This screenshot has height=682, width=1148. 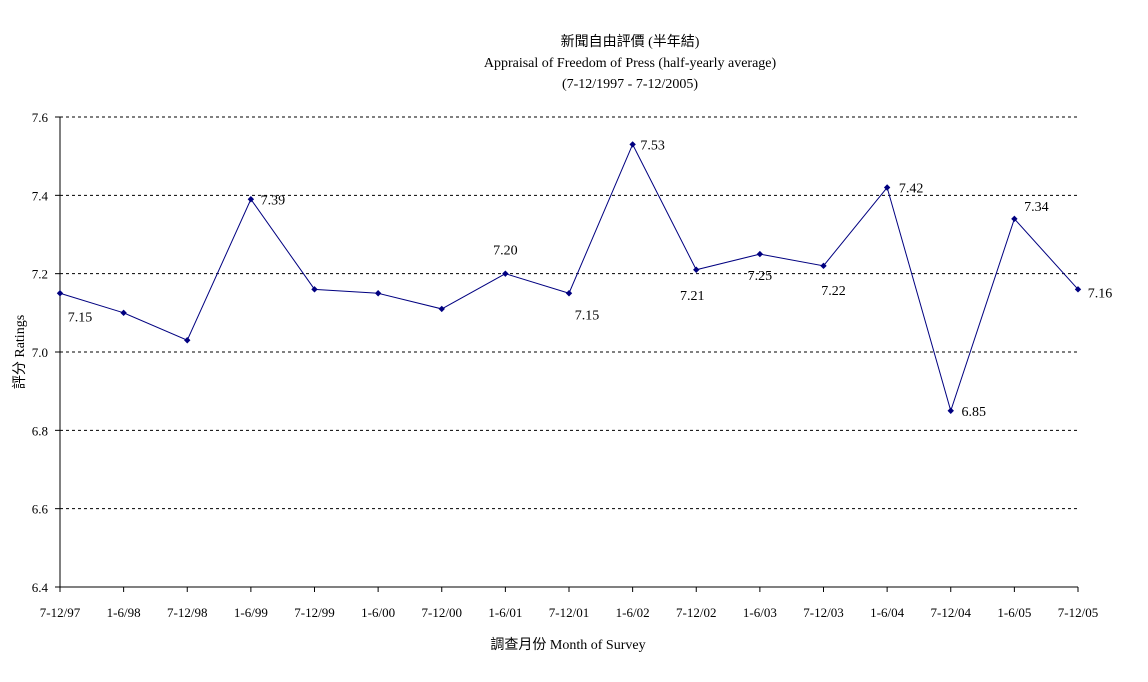 What do you see at coordinates (567, 645) in the screenshot?
I see `x-axis-title: 調查月份 Month of Survey` at bounding box center [567, 645].